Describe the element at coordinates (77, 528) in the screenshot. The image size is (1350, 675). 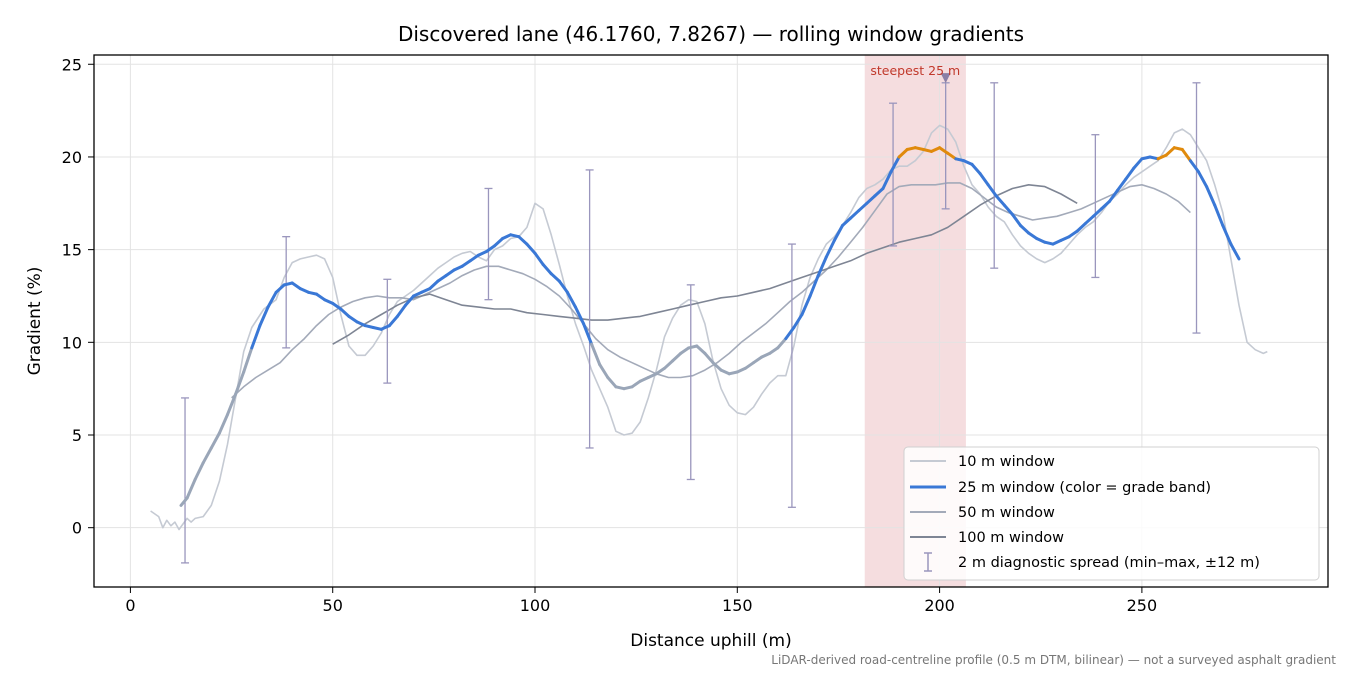
I see `y-tick-label: 0` at that location.